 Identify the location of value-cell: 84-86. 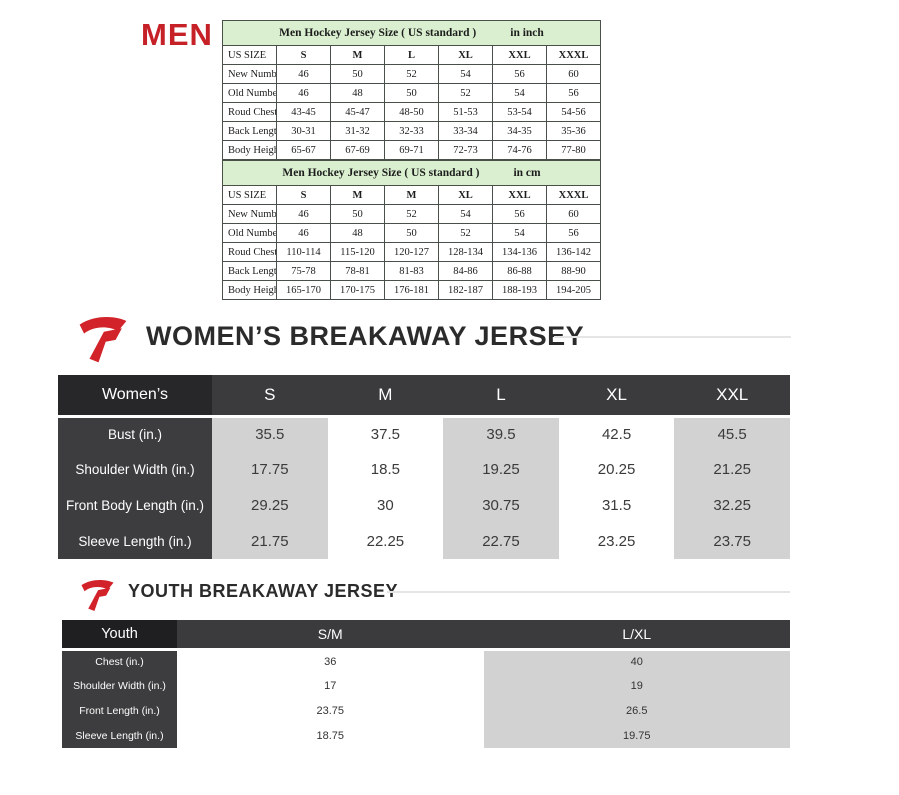
(465, 271).